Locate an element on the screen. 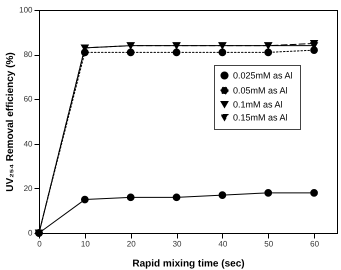 This screenshot has height=270, width=341. x-tick-label: 40 is located at coordinates (223, 244).